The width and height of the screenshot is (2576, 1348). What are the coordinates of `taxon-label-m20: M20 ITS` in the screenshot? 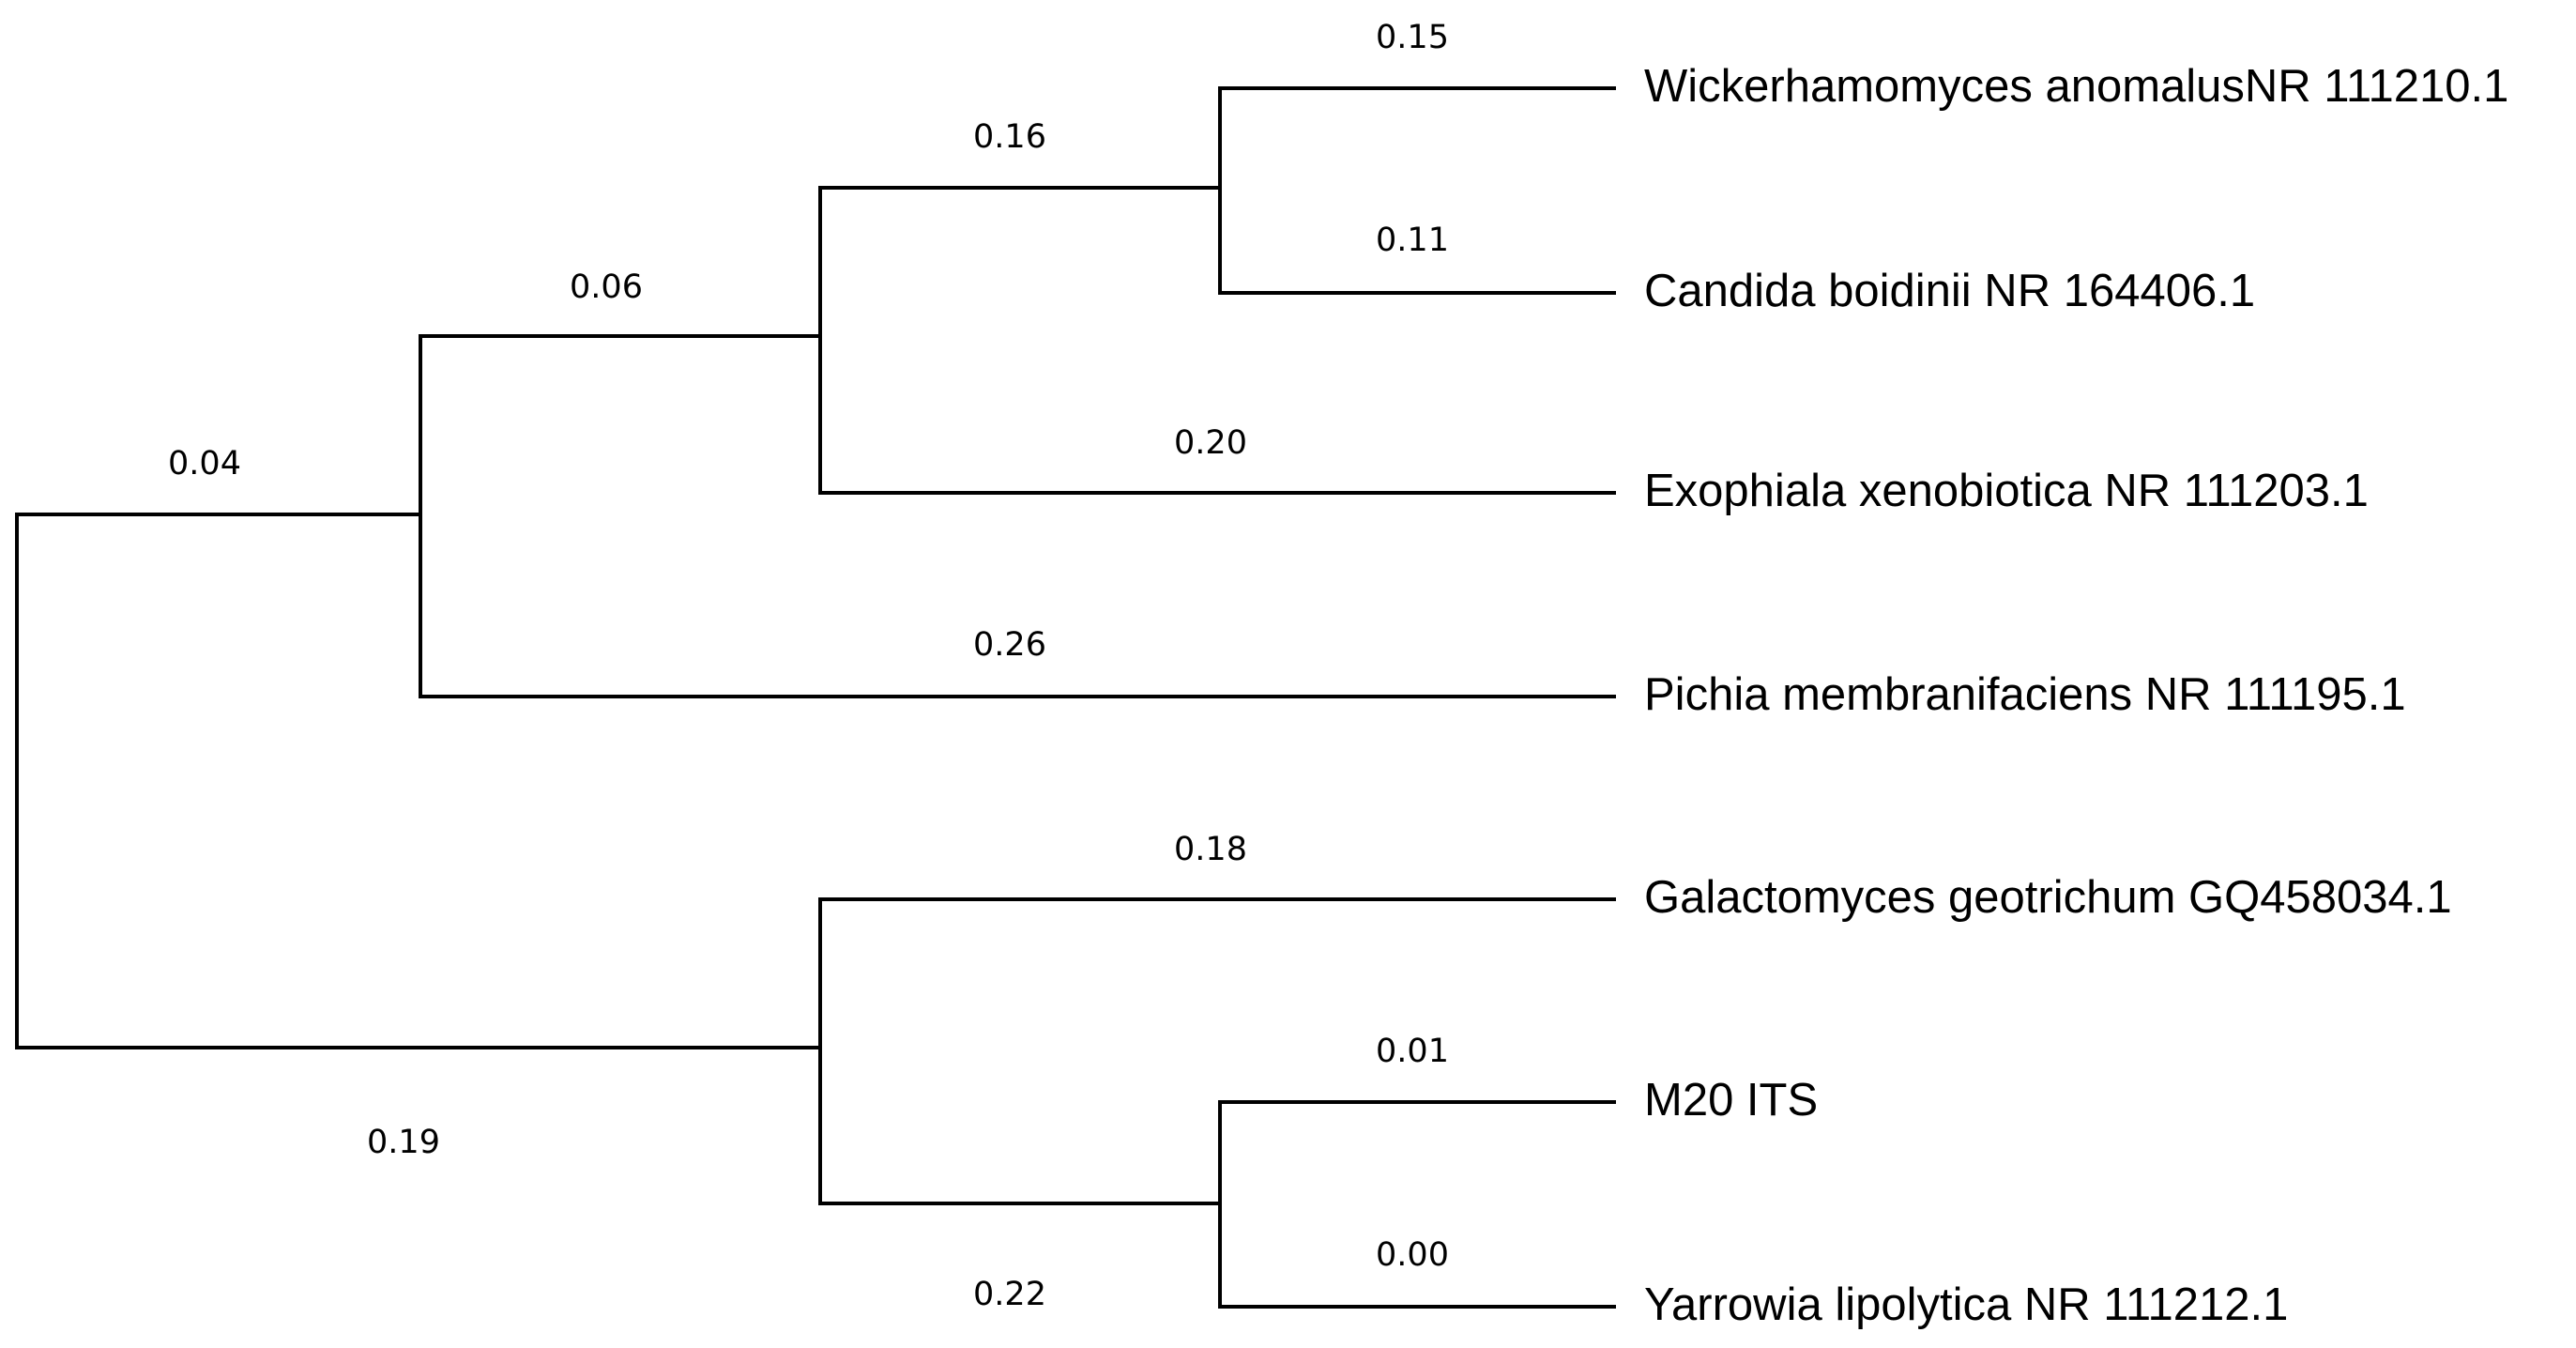 It's located at (1731, 1100).